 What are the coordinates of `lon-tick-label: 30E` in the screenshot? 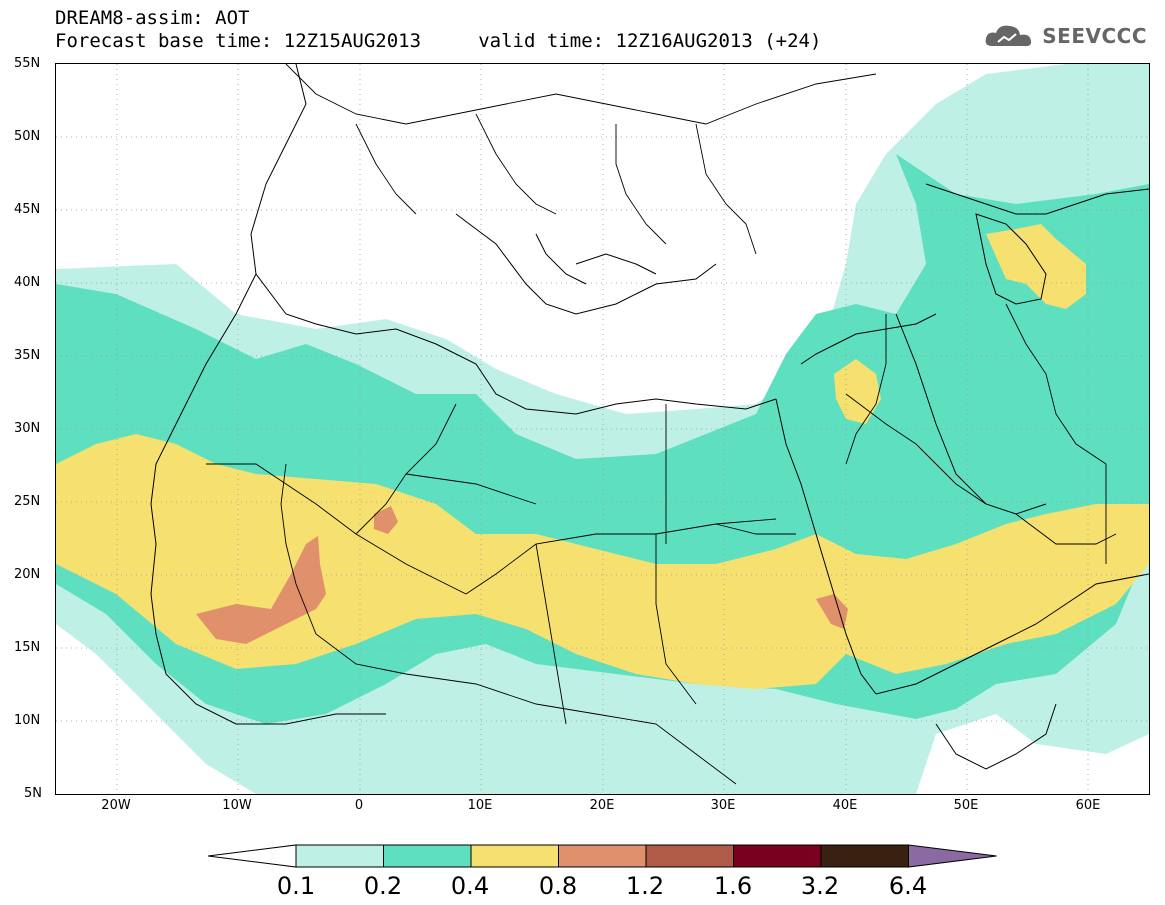 It's located at (723, 805).